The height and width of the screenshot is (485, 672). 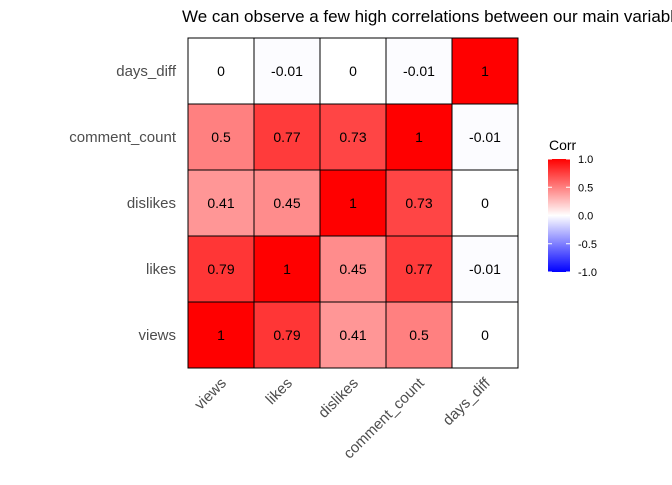 What do you see at coordinates (151, 203) in the screenshot?
I see `y-tick-label-dislikes: dislikes` at bounding box center [151, 203].